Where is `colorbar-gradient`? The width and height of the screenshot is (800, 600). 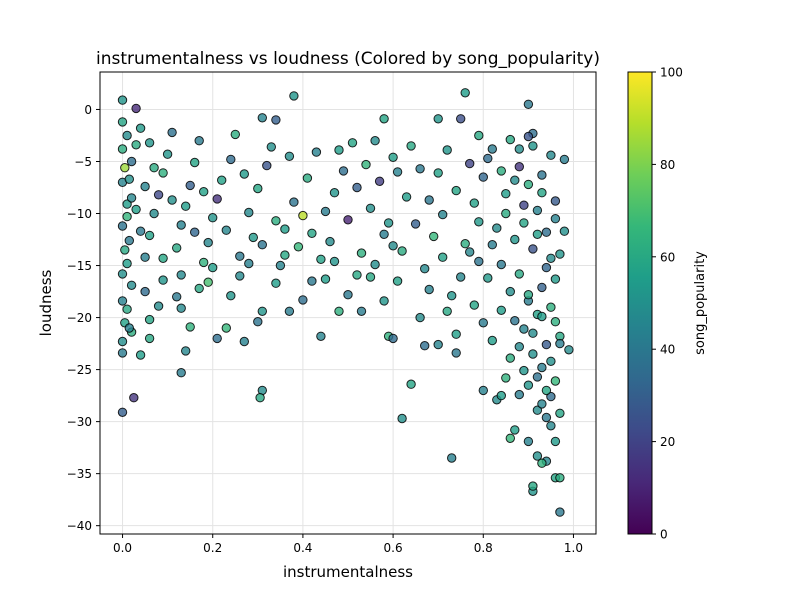 colorbar-gradient is located at coordinates (640, 303).